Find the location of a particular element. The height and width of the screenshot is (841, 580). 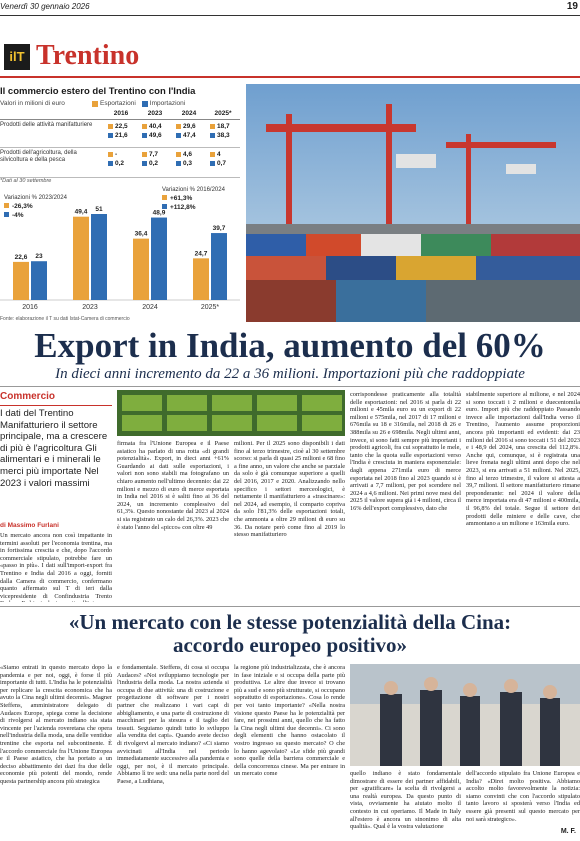

table-cell: 4 0,7 is located at coordinates (223, 162).